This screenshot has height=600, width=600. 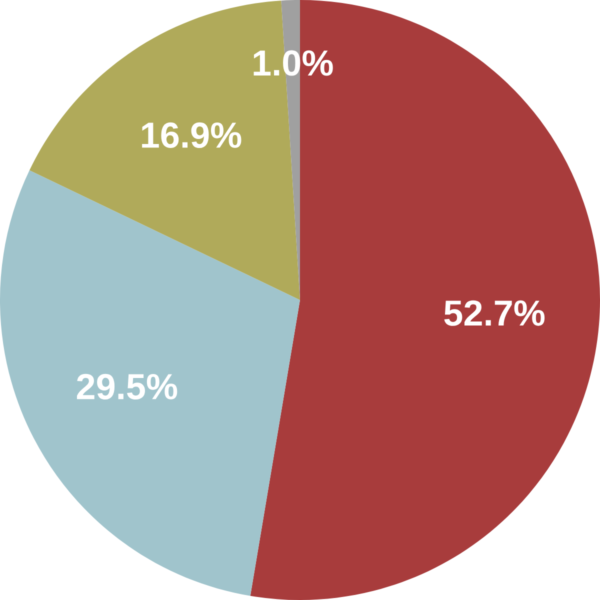 I want to click on data-label: 52.7%, so click(x=494, y=313).